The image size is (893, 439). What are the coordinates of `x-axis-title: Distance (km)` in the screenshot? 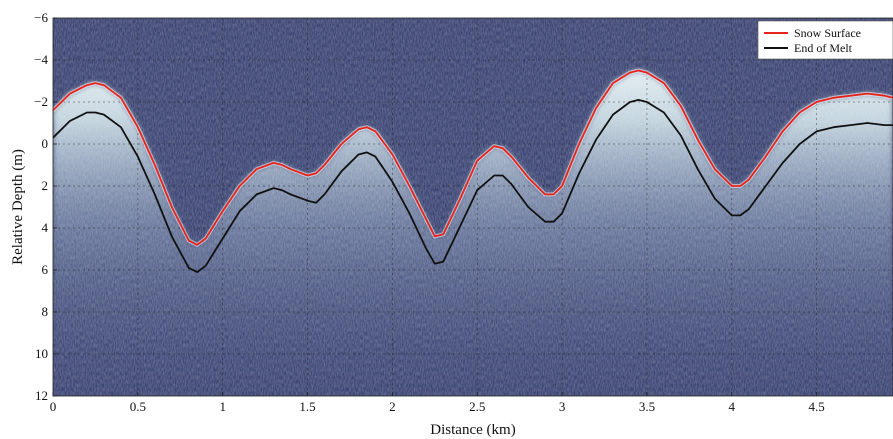 It's located at (472, 430).